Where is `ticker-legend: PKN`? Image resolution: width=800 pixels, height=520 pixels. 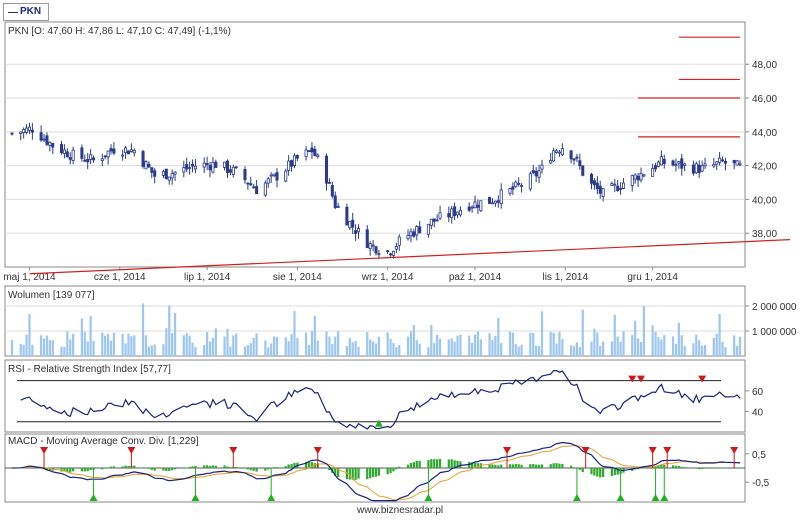
ticker-legend: PKN is located at coordinates (26, 12).